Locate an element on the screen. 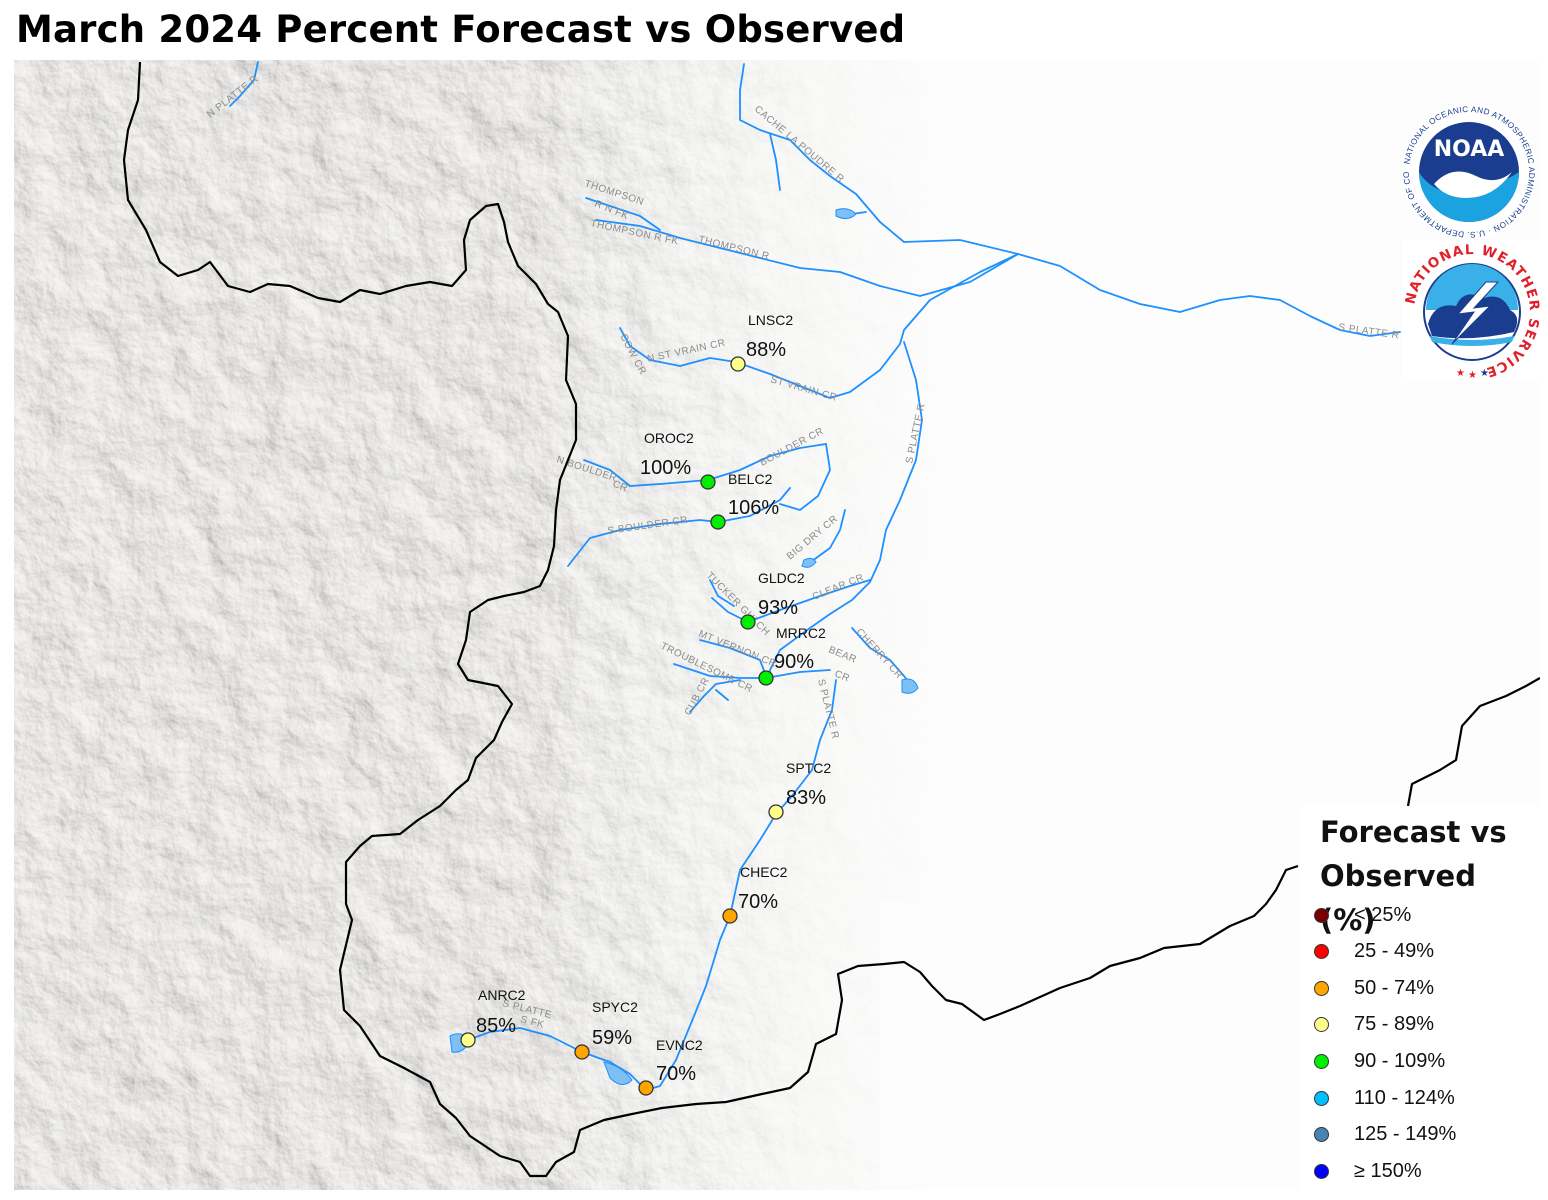 This screenshot has height=1200, width=1548. nws-star-2: ★ is located at coordinates (1472, 375).